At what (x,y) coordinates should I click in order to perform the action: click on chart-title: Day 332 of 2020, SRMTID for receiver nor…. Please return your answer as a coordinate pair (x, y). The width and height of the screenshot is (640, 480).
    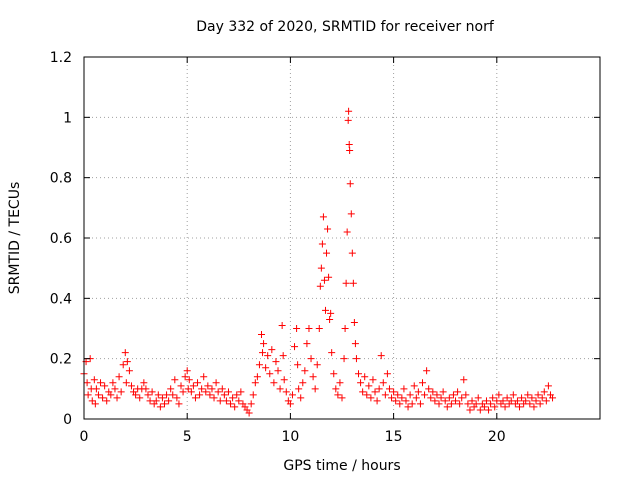
    Looking at the image, I should click on (345, 27).